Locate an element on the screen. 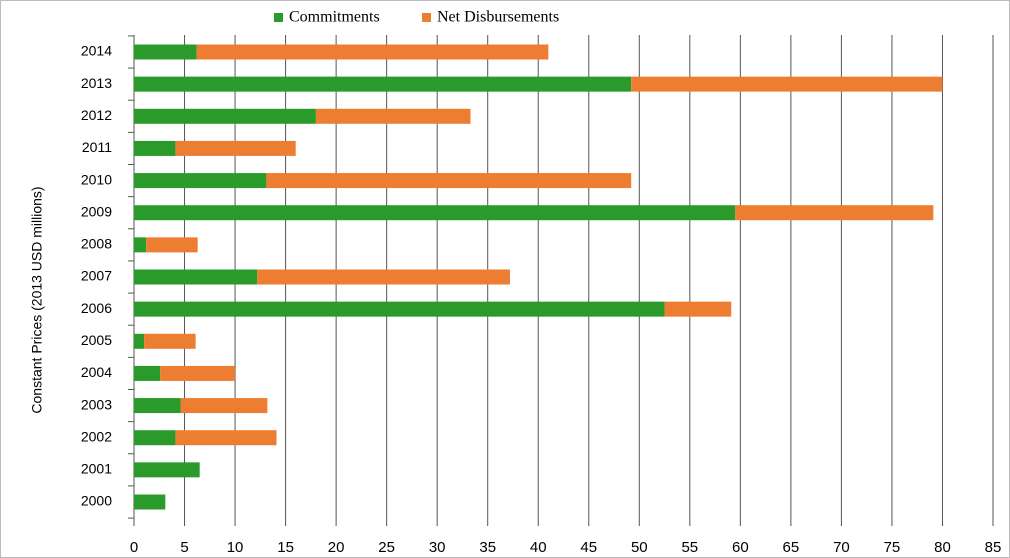 Image resolution: width=1010 pixels, height=558 pixels. x-tick-label: 20 is located at coordinates (336, 547).